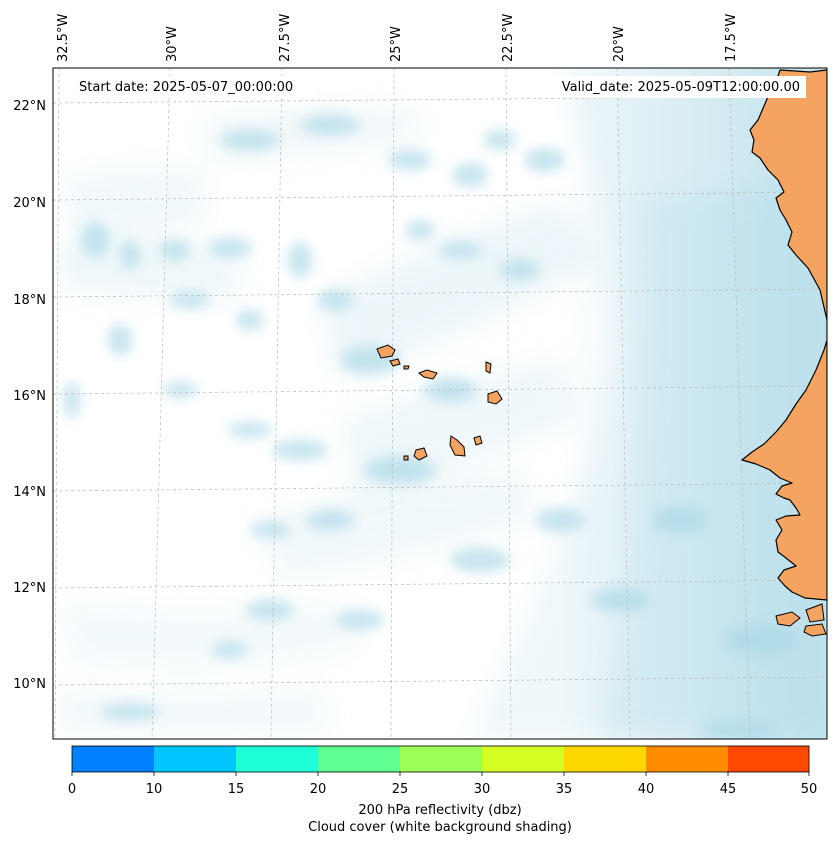 Image resolution: width=837 pixels, height=843 pixels. What do you see at coordinates (29, 684) in the screenshot?
I see `lat-label: 10°N` at bounding box center [29, 684].